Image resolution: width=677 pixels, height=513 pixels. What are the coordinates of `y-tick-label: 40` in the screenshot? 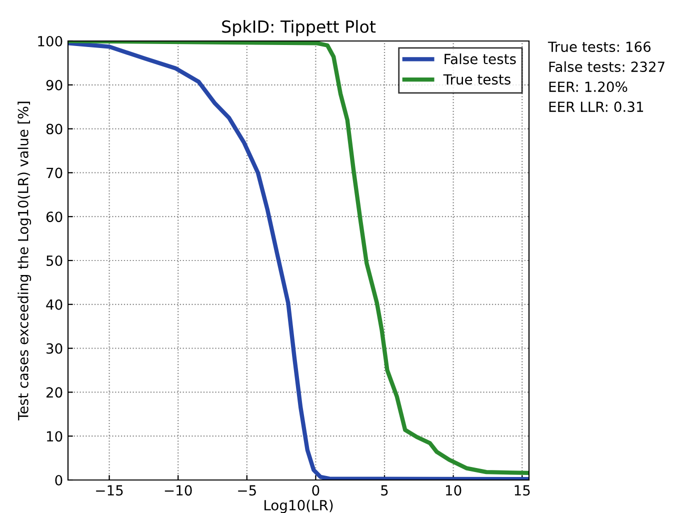 It's located at (54, 304).